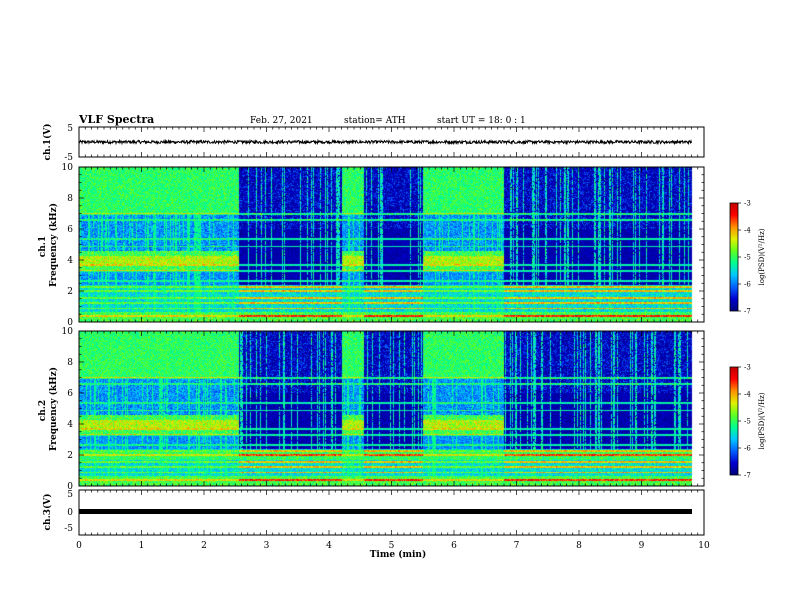 Image resolution: width=792 pixels, height=612 pixels. I want to click on ch2-channel-label: ch.2, so click(43, 410).